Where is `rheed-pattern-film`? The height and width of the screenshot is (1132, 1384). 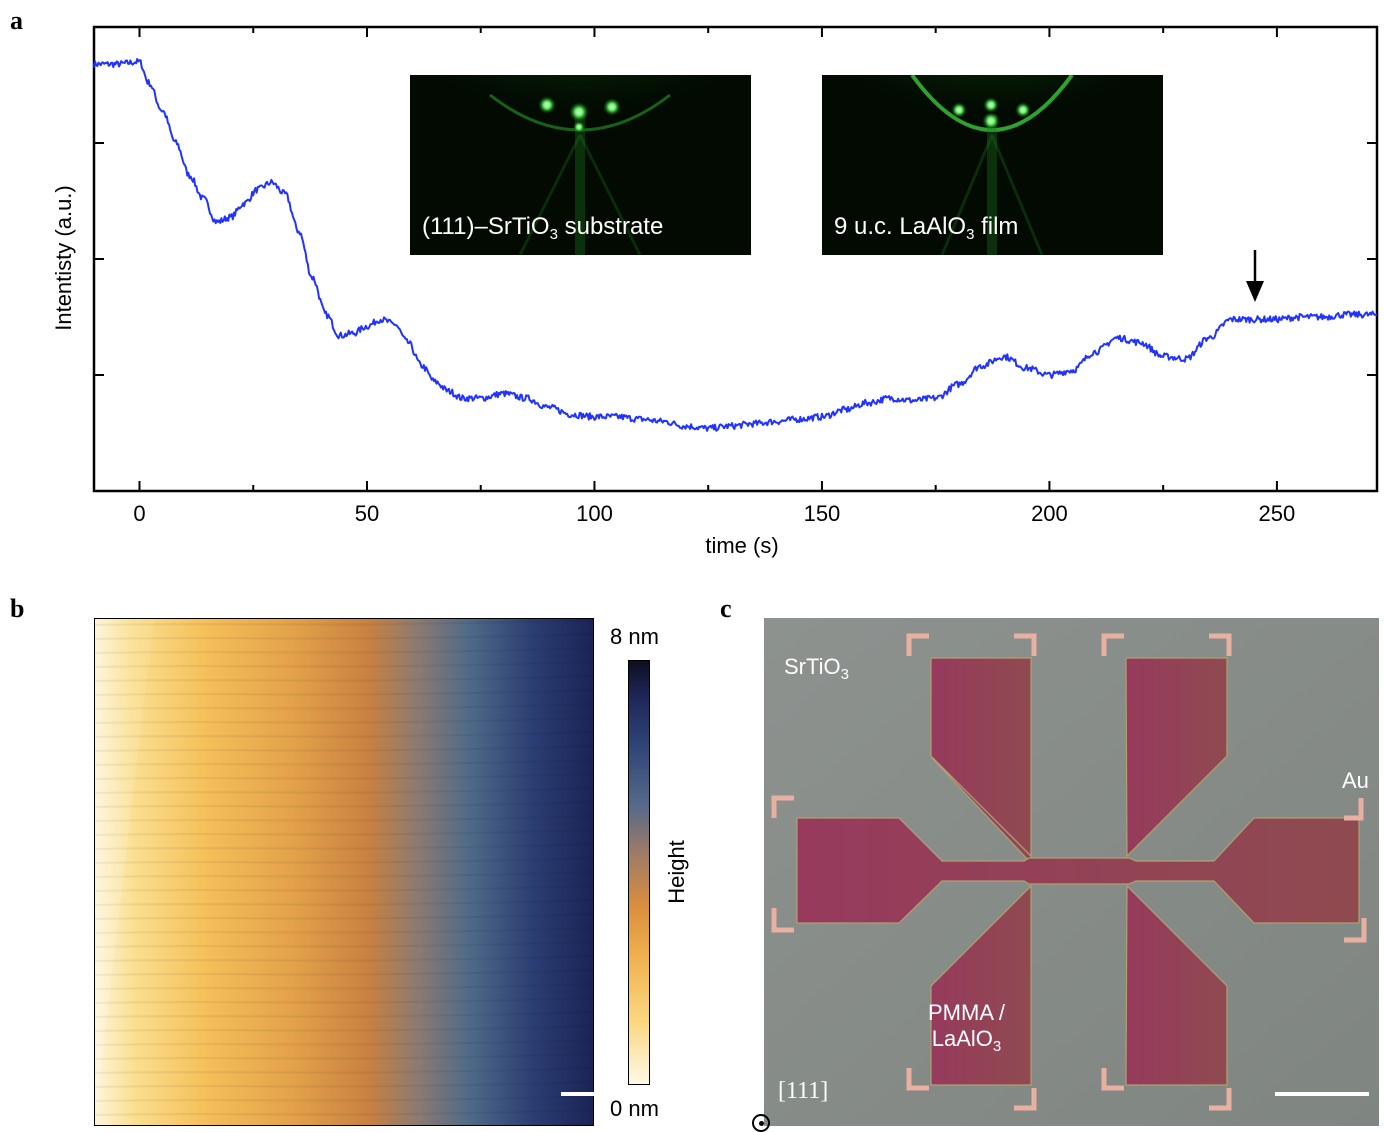
rheed-pattern-film is located at coordinates (992, 165).